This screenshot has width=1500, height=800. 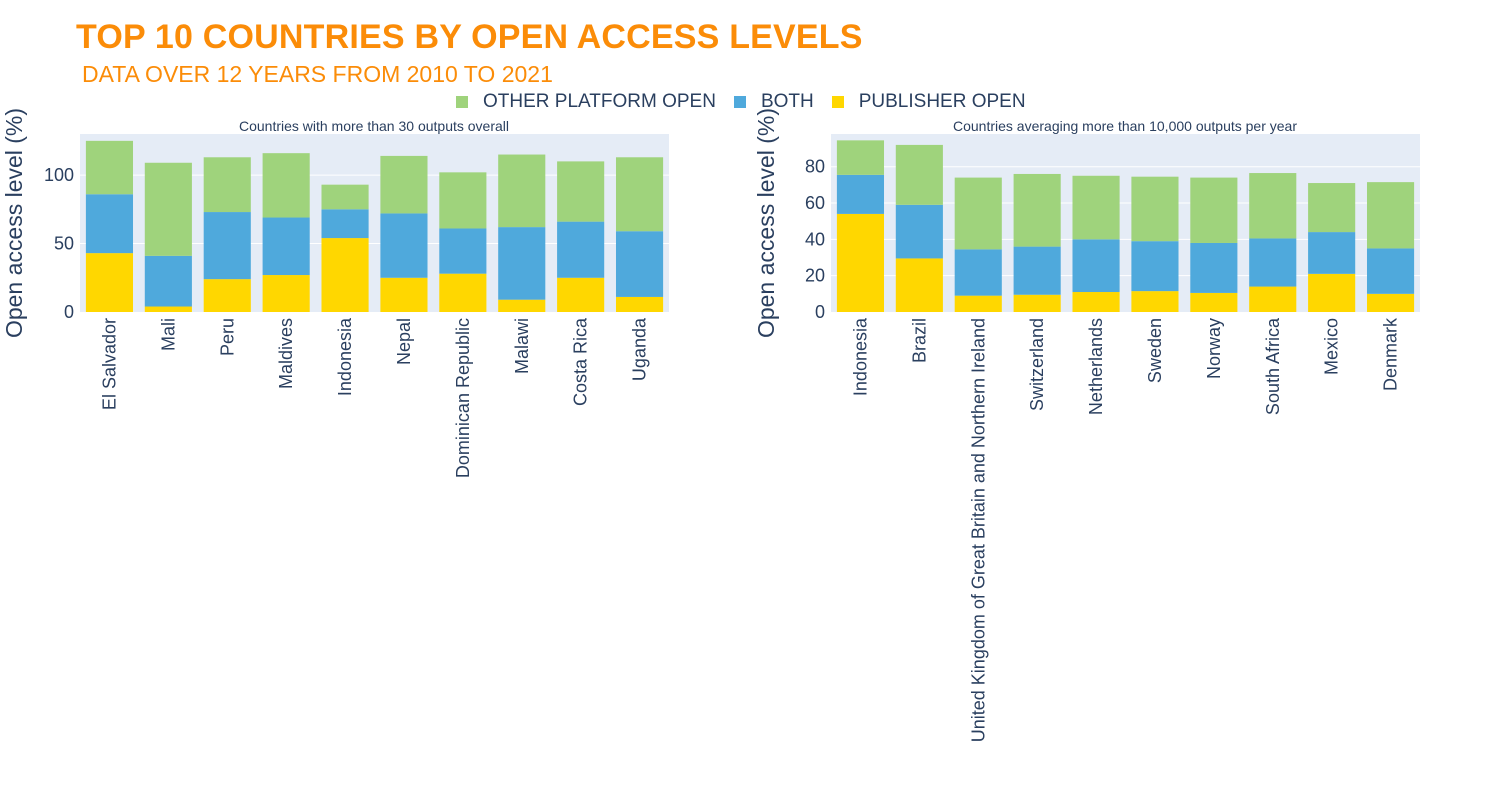 What do you see at coordinates (286, 246) in the screenshot?
I see `bar-both-maldives` at bounding box center [286, 246].